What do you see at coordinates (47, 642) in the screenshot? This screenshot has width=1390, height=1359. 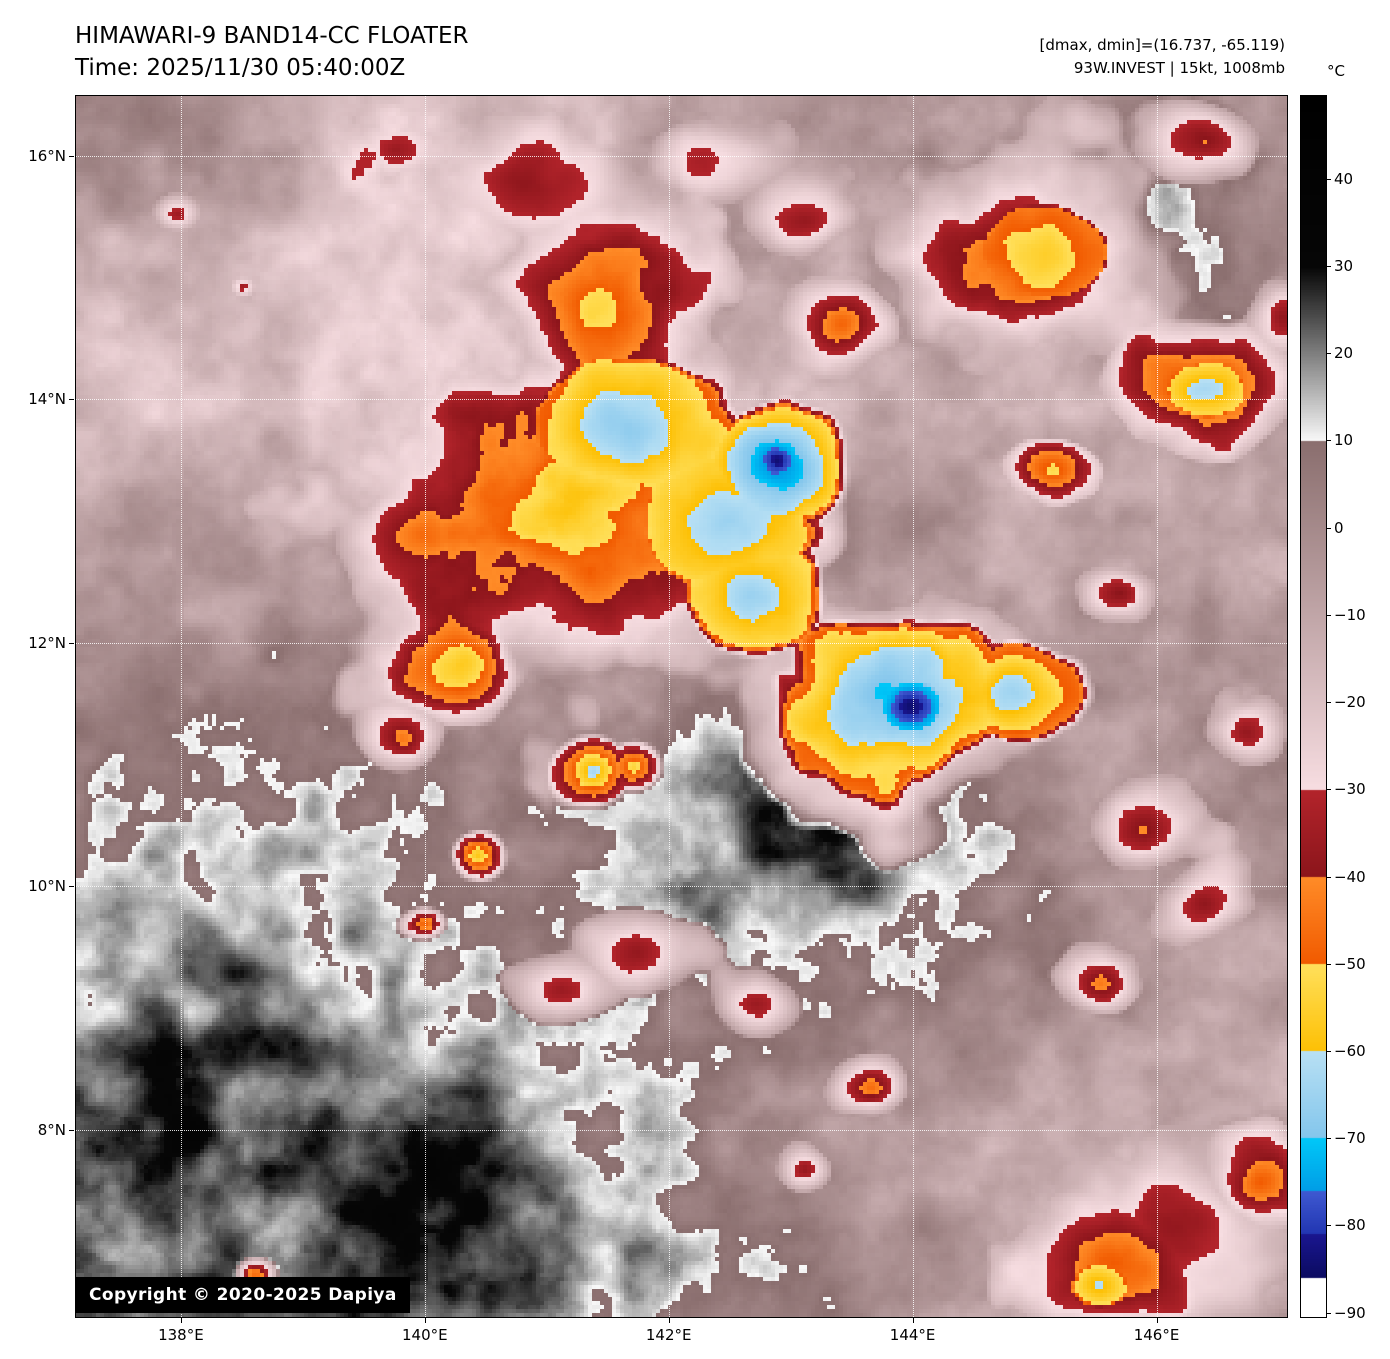 I see `lat-axis-label: 12°N` at bounding box center [47, 642].